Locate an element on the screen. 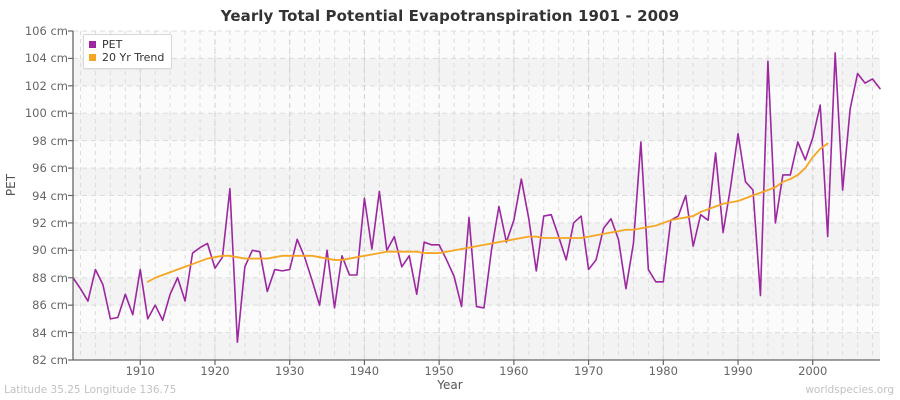  y-tick-label: 106 cm is located at coordinates (46, 31).